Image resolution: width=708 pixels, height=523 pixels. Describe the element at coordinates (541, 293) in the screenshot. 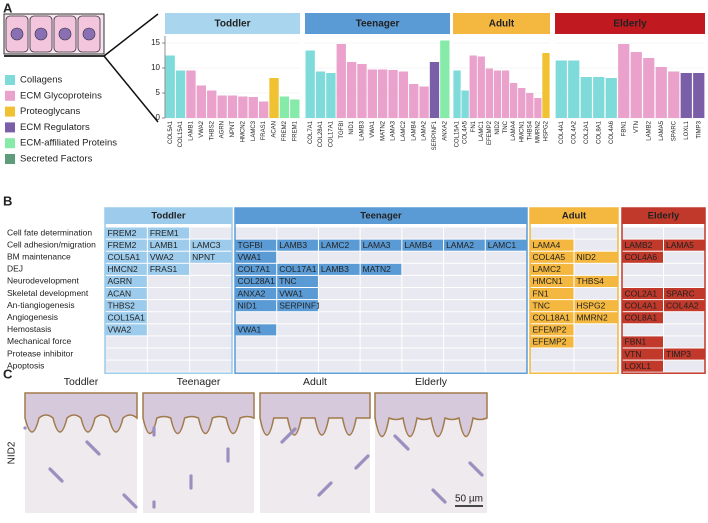

I see `gene-label: FN1` at that location.